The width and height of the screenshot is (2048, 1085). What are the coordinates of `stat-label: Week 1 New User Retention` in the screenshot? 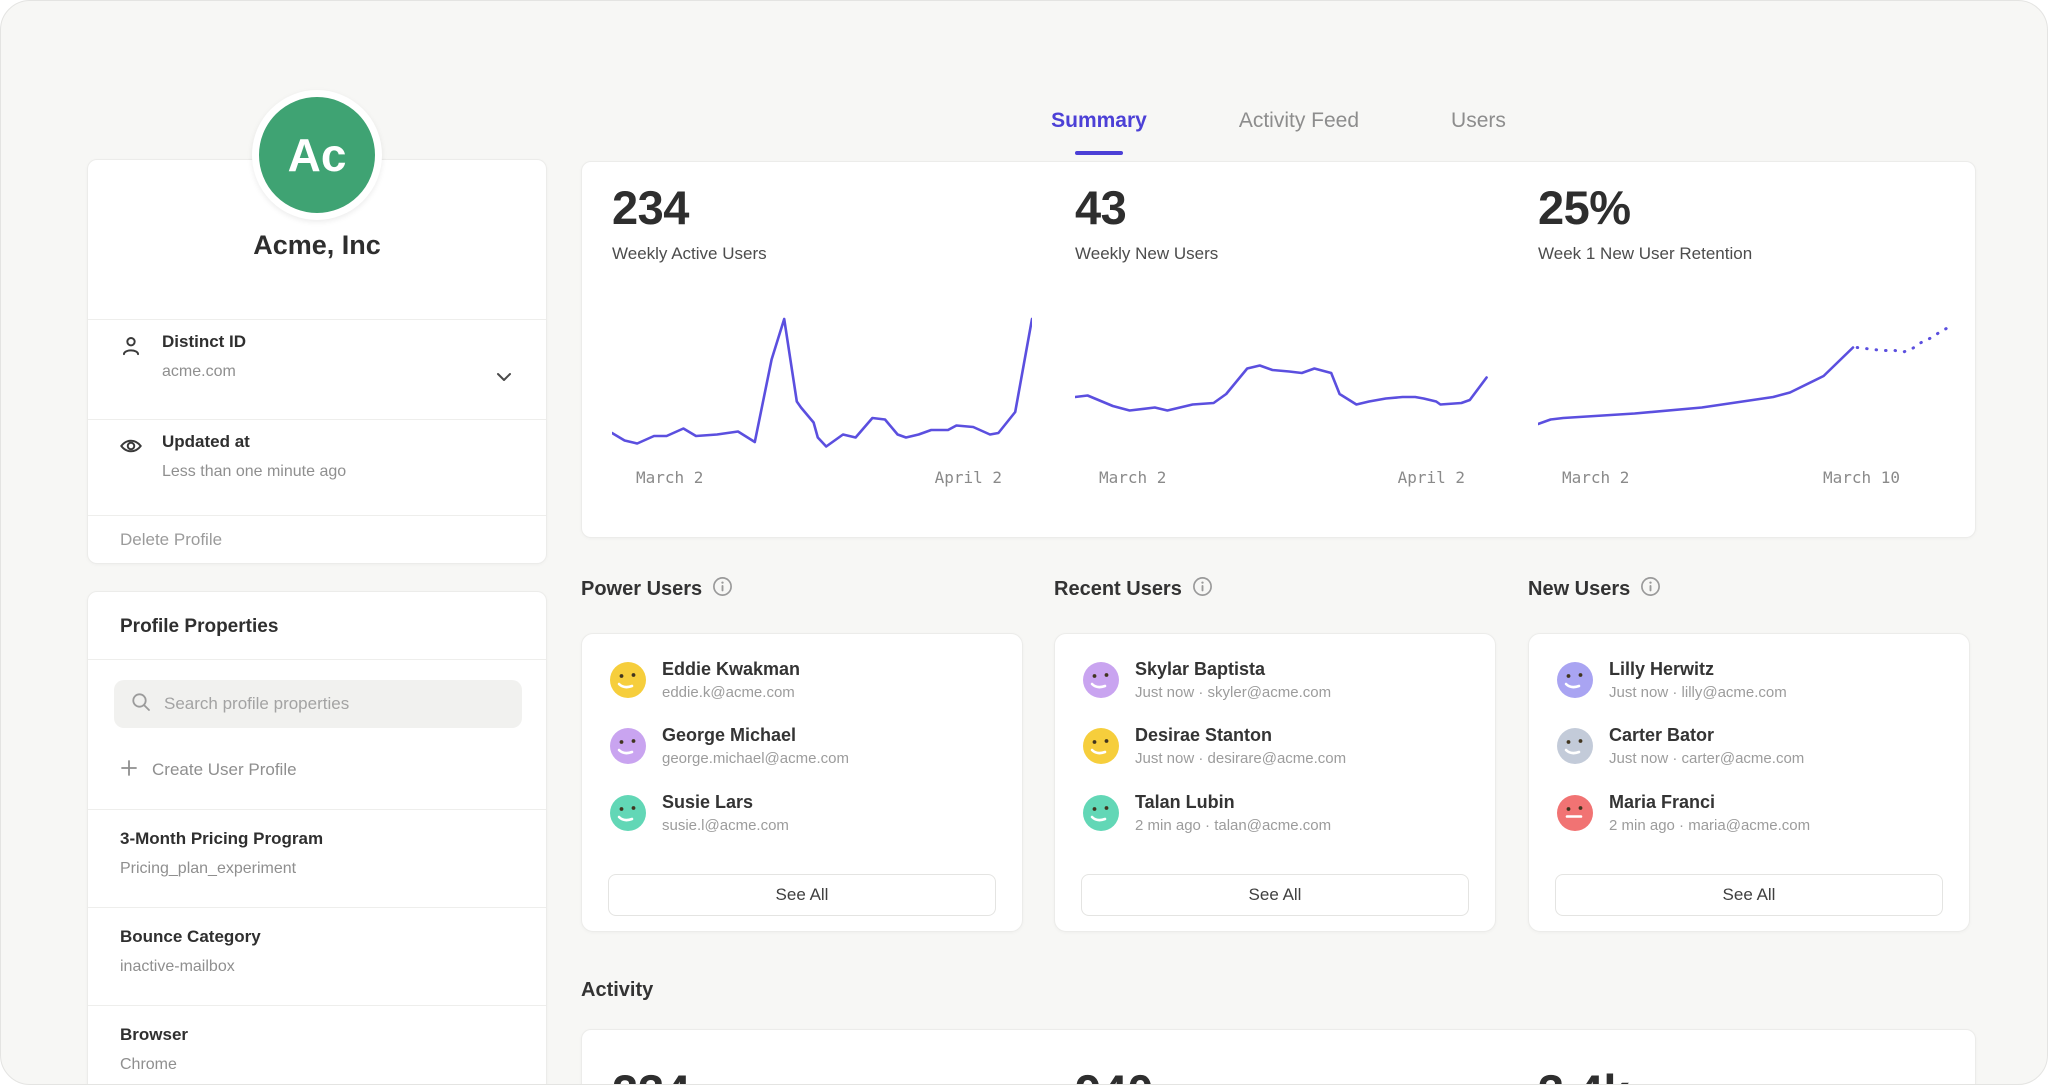 It's located at (1645, 253).